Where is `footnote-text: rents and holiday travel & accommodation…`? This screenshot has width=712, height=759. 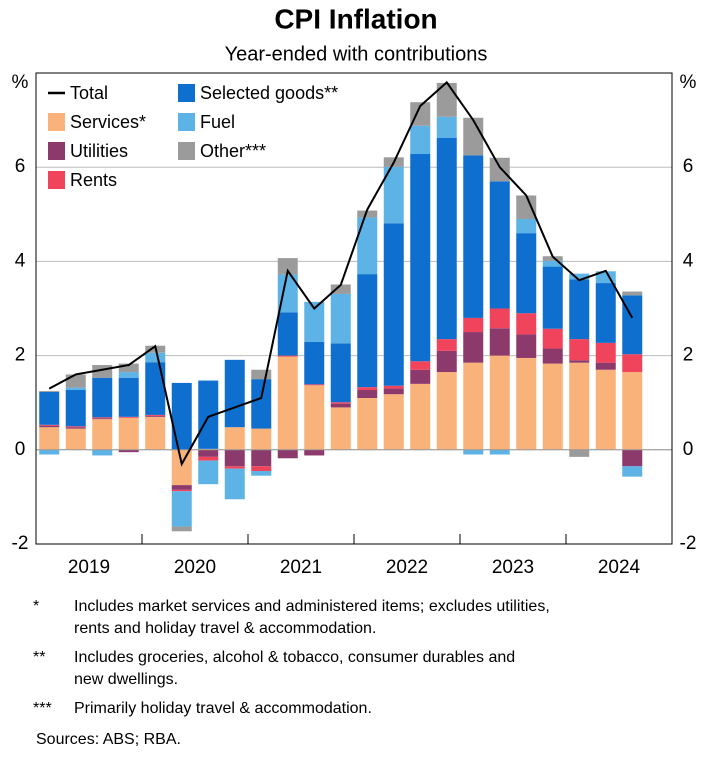 footnote-text: rents and holiday travel & accommodation… is located at coordinates (225, 628).